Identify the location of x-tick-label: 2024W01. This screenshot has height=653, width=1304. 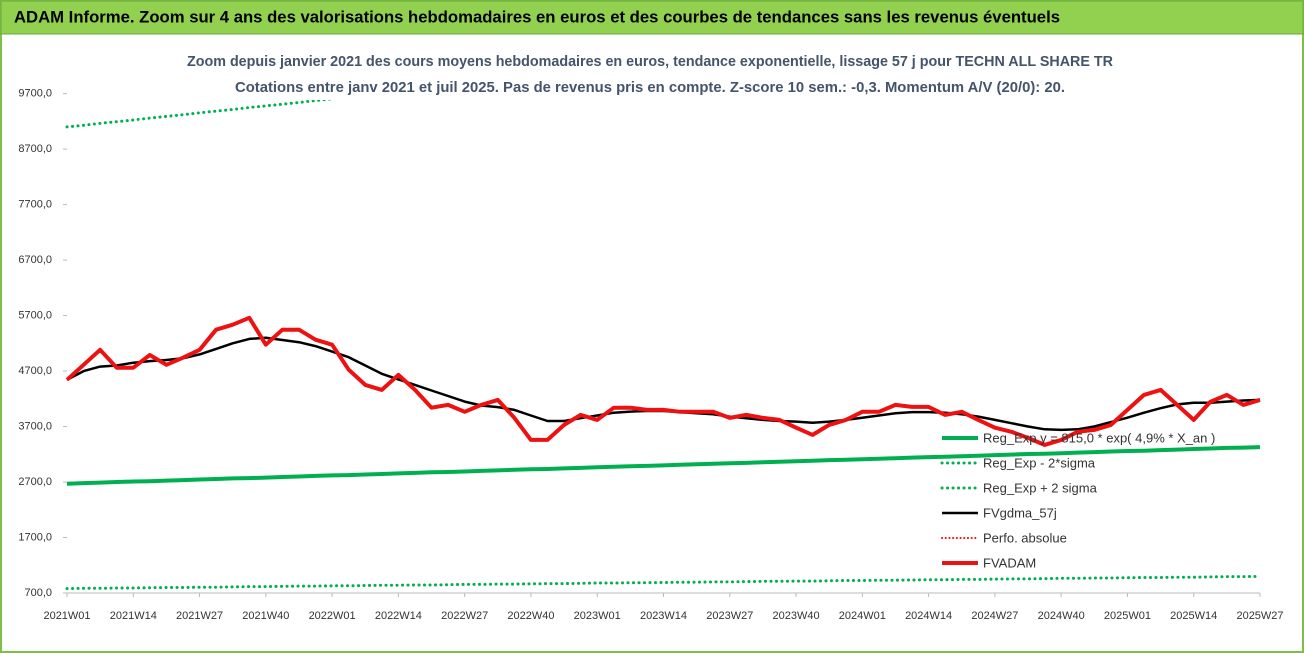
(862, 616).